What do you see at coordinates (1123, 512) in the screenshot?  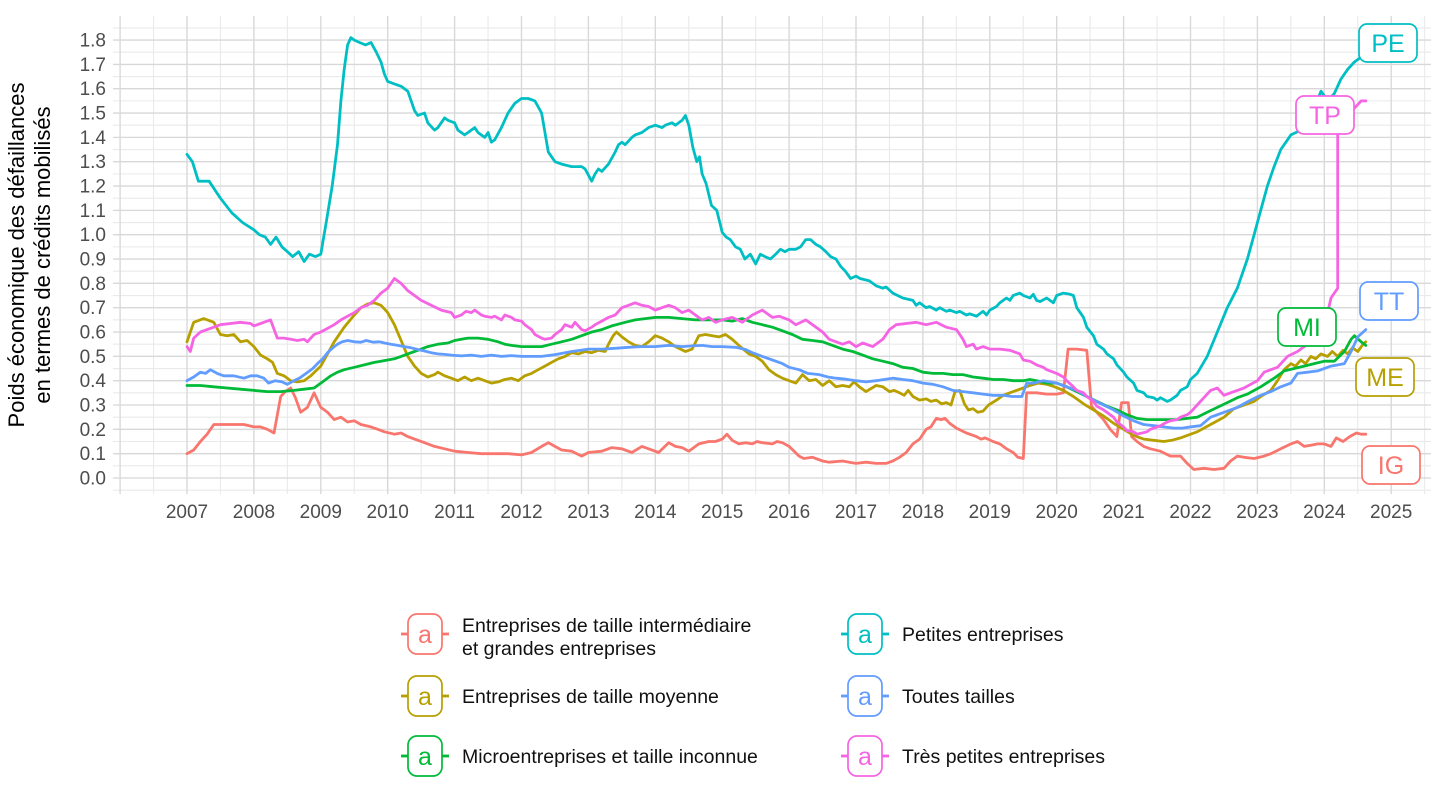 I see `x-tick-label: 2021` at bounding box center [1123, 512].